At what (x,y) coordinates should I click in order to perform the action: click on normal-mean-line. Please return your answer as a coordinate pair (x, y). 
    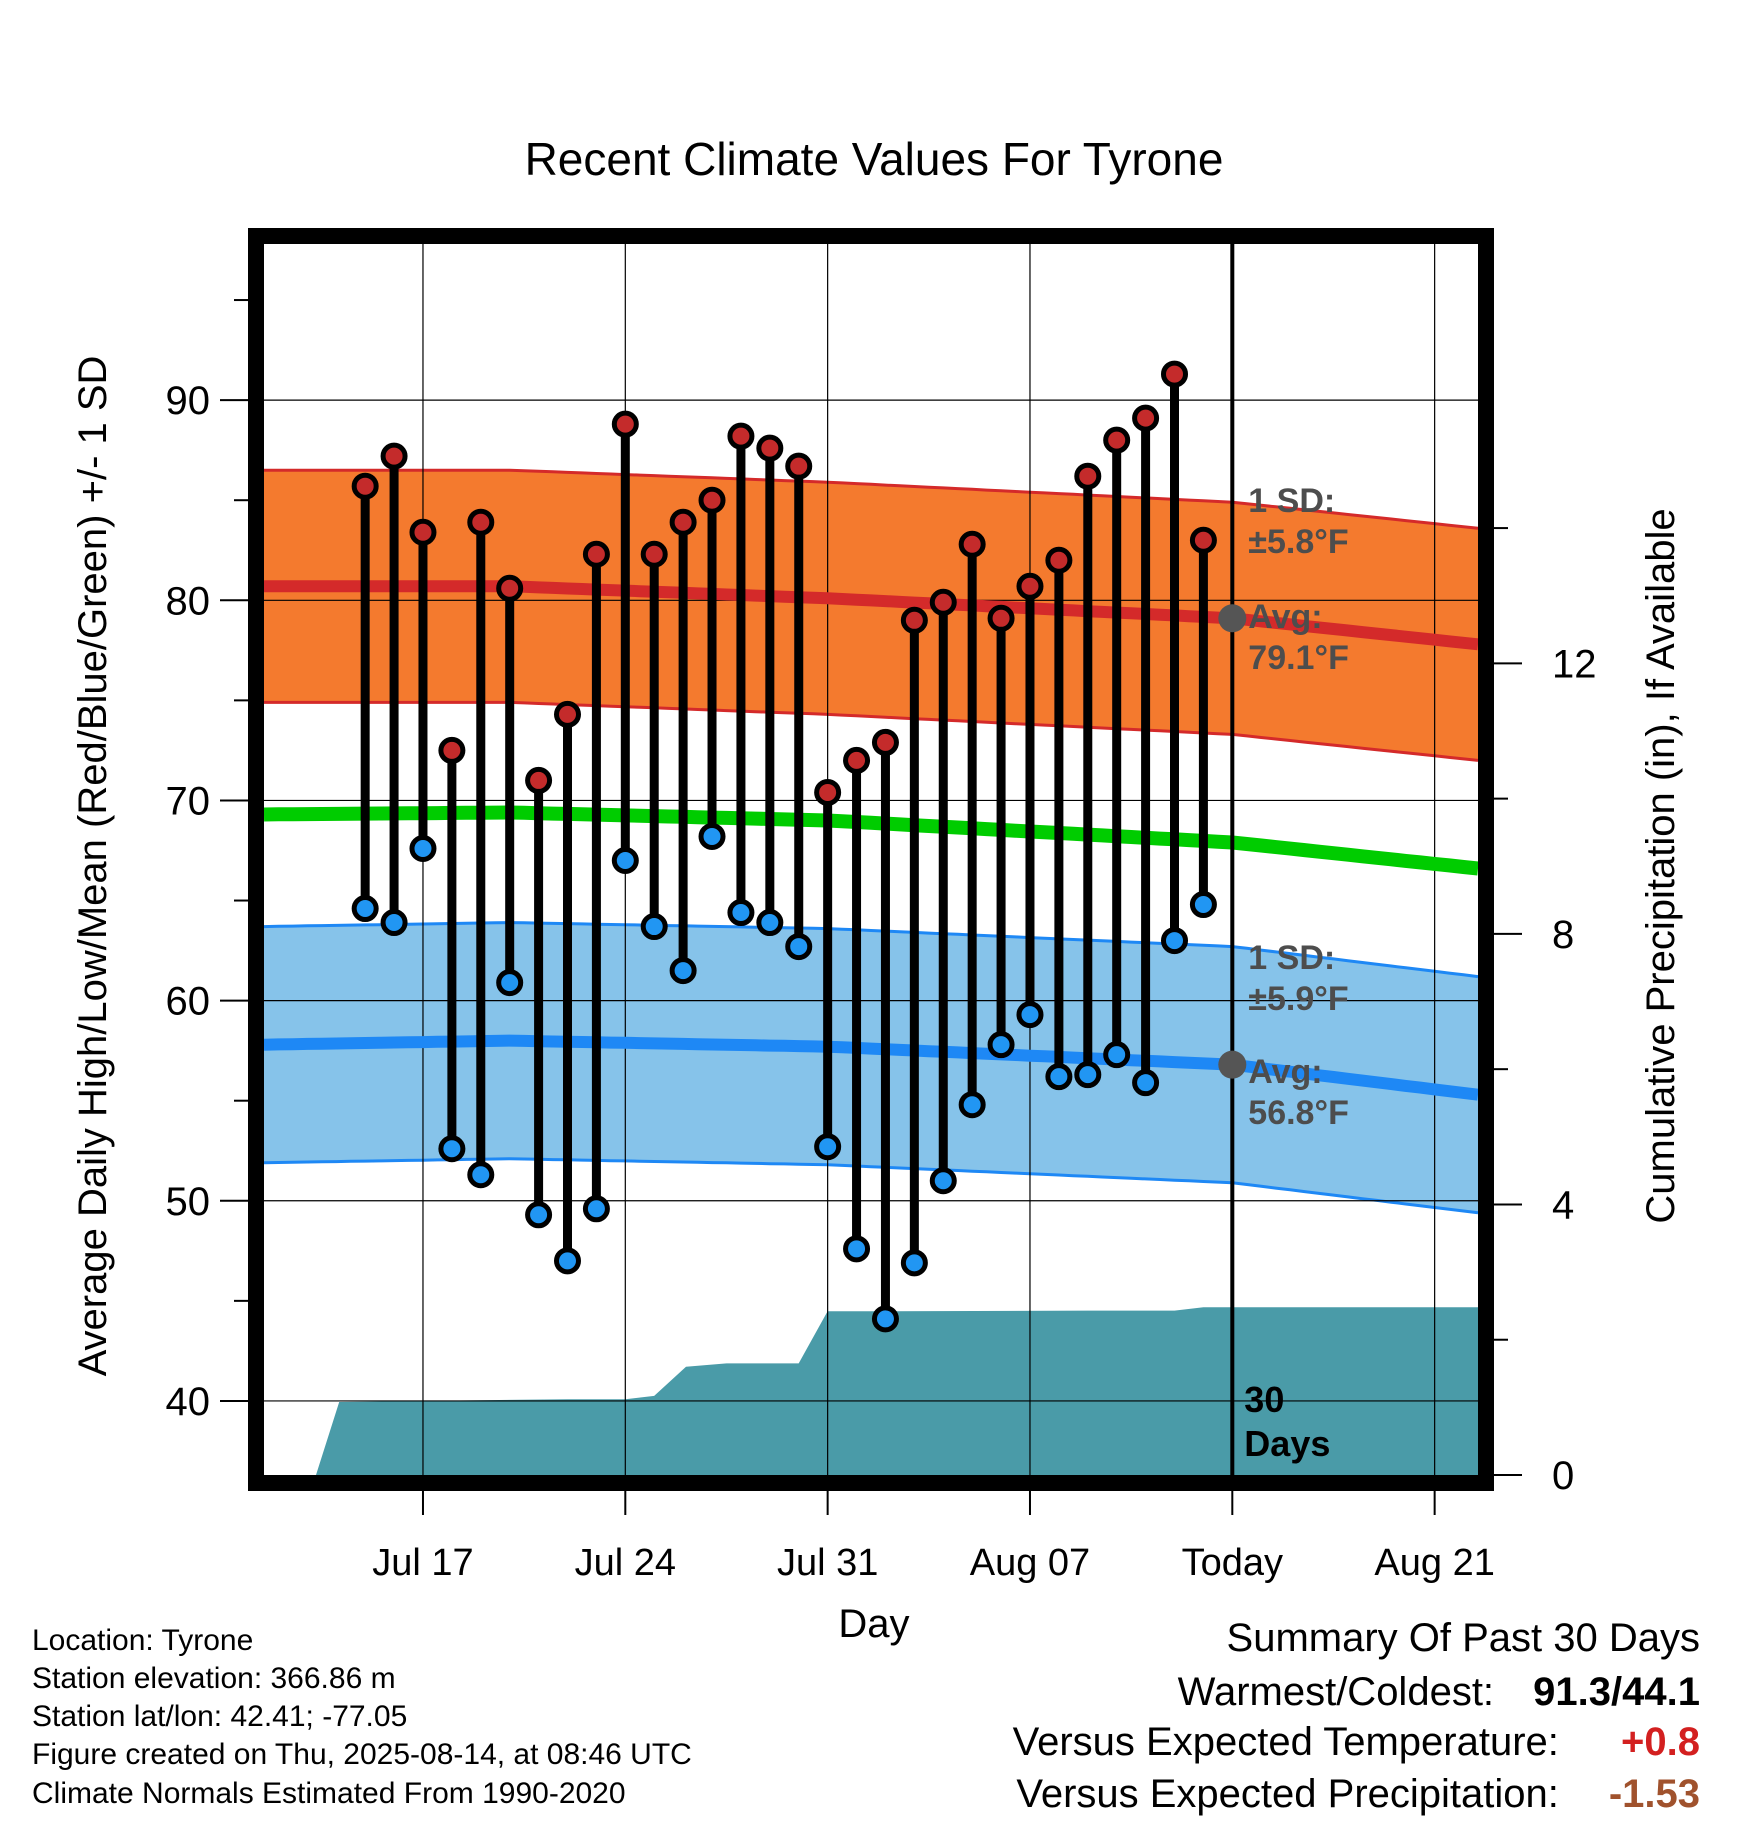
    Looking at the image, I should click on (871, 840).